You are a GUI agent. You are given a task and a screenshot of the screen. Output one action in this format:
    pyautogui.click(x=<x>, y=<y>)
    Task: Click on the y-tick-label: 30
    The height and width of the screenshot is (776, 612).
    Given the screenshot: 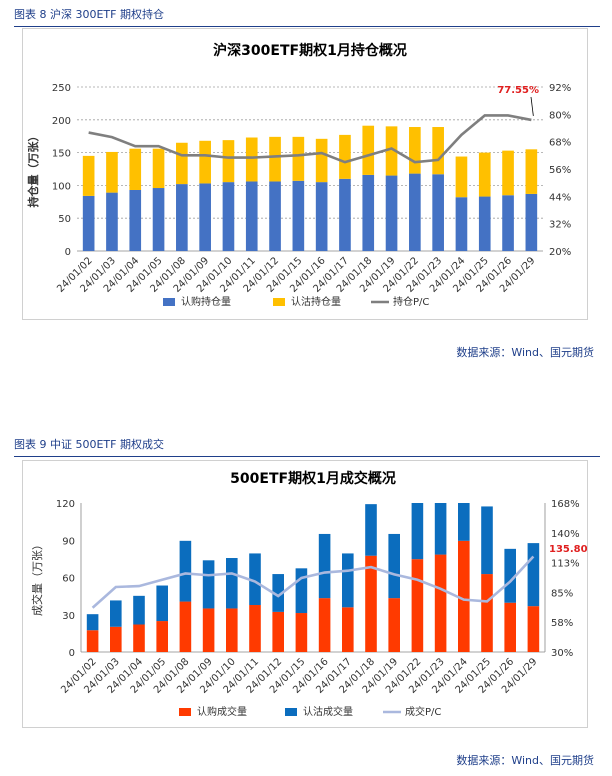 What is the action you would take?
    pyautogui.click(x=68, y=616)
    